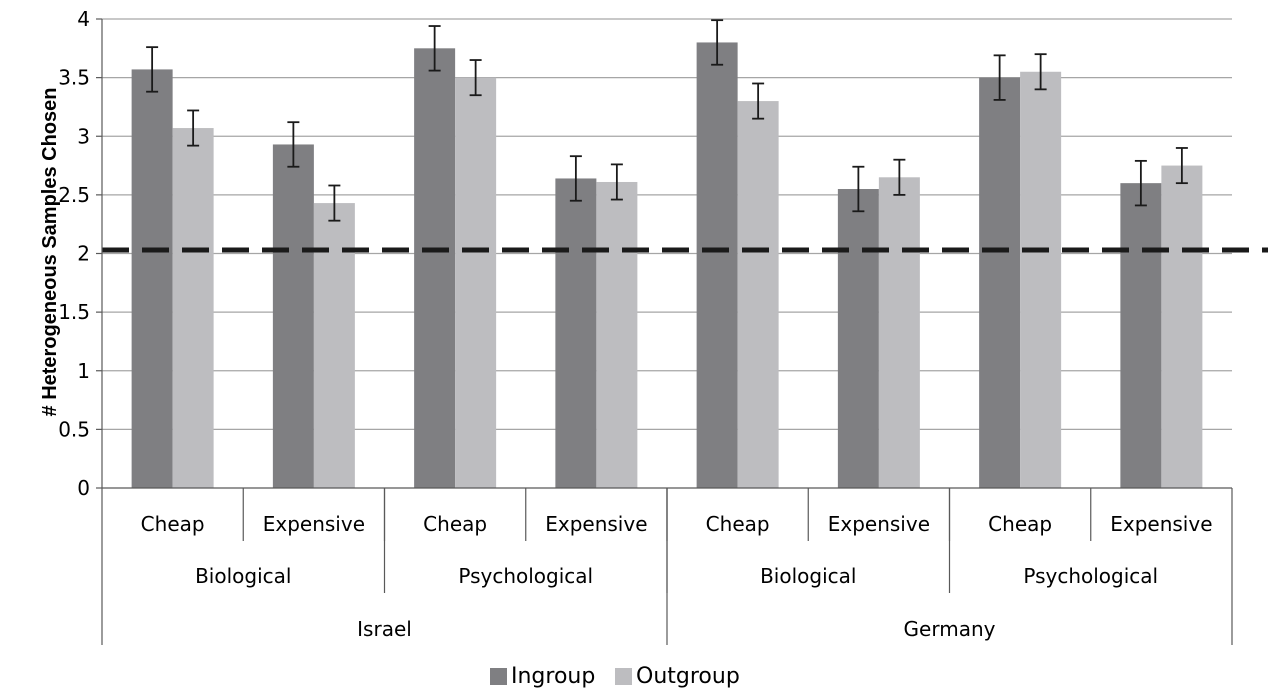 This screenshot has height=697, width=1271. What do you see at coordinates (83, 254) in the screenshot?
I see `y-tick-label: 2` at bounding box center [83, 254].